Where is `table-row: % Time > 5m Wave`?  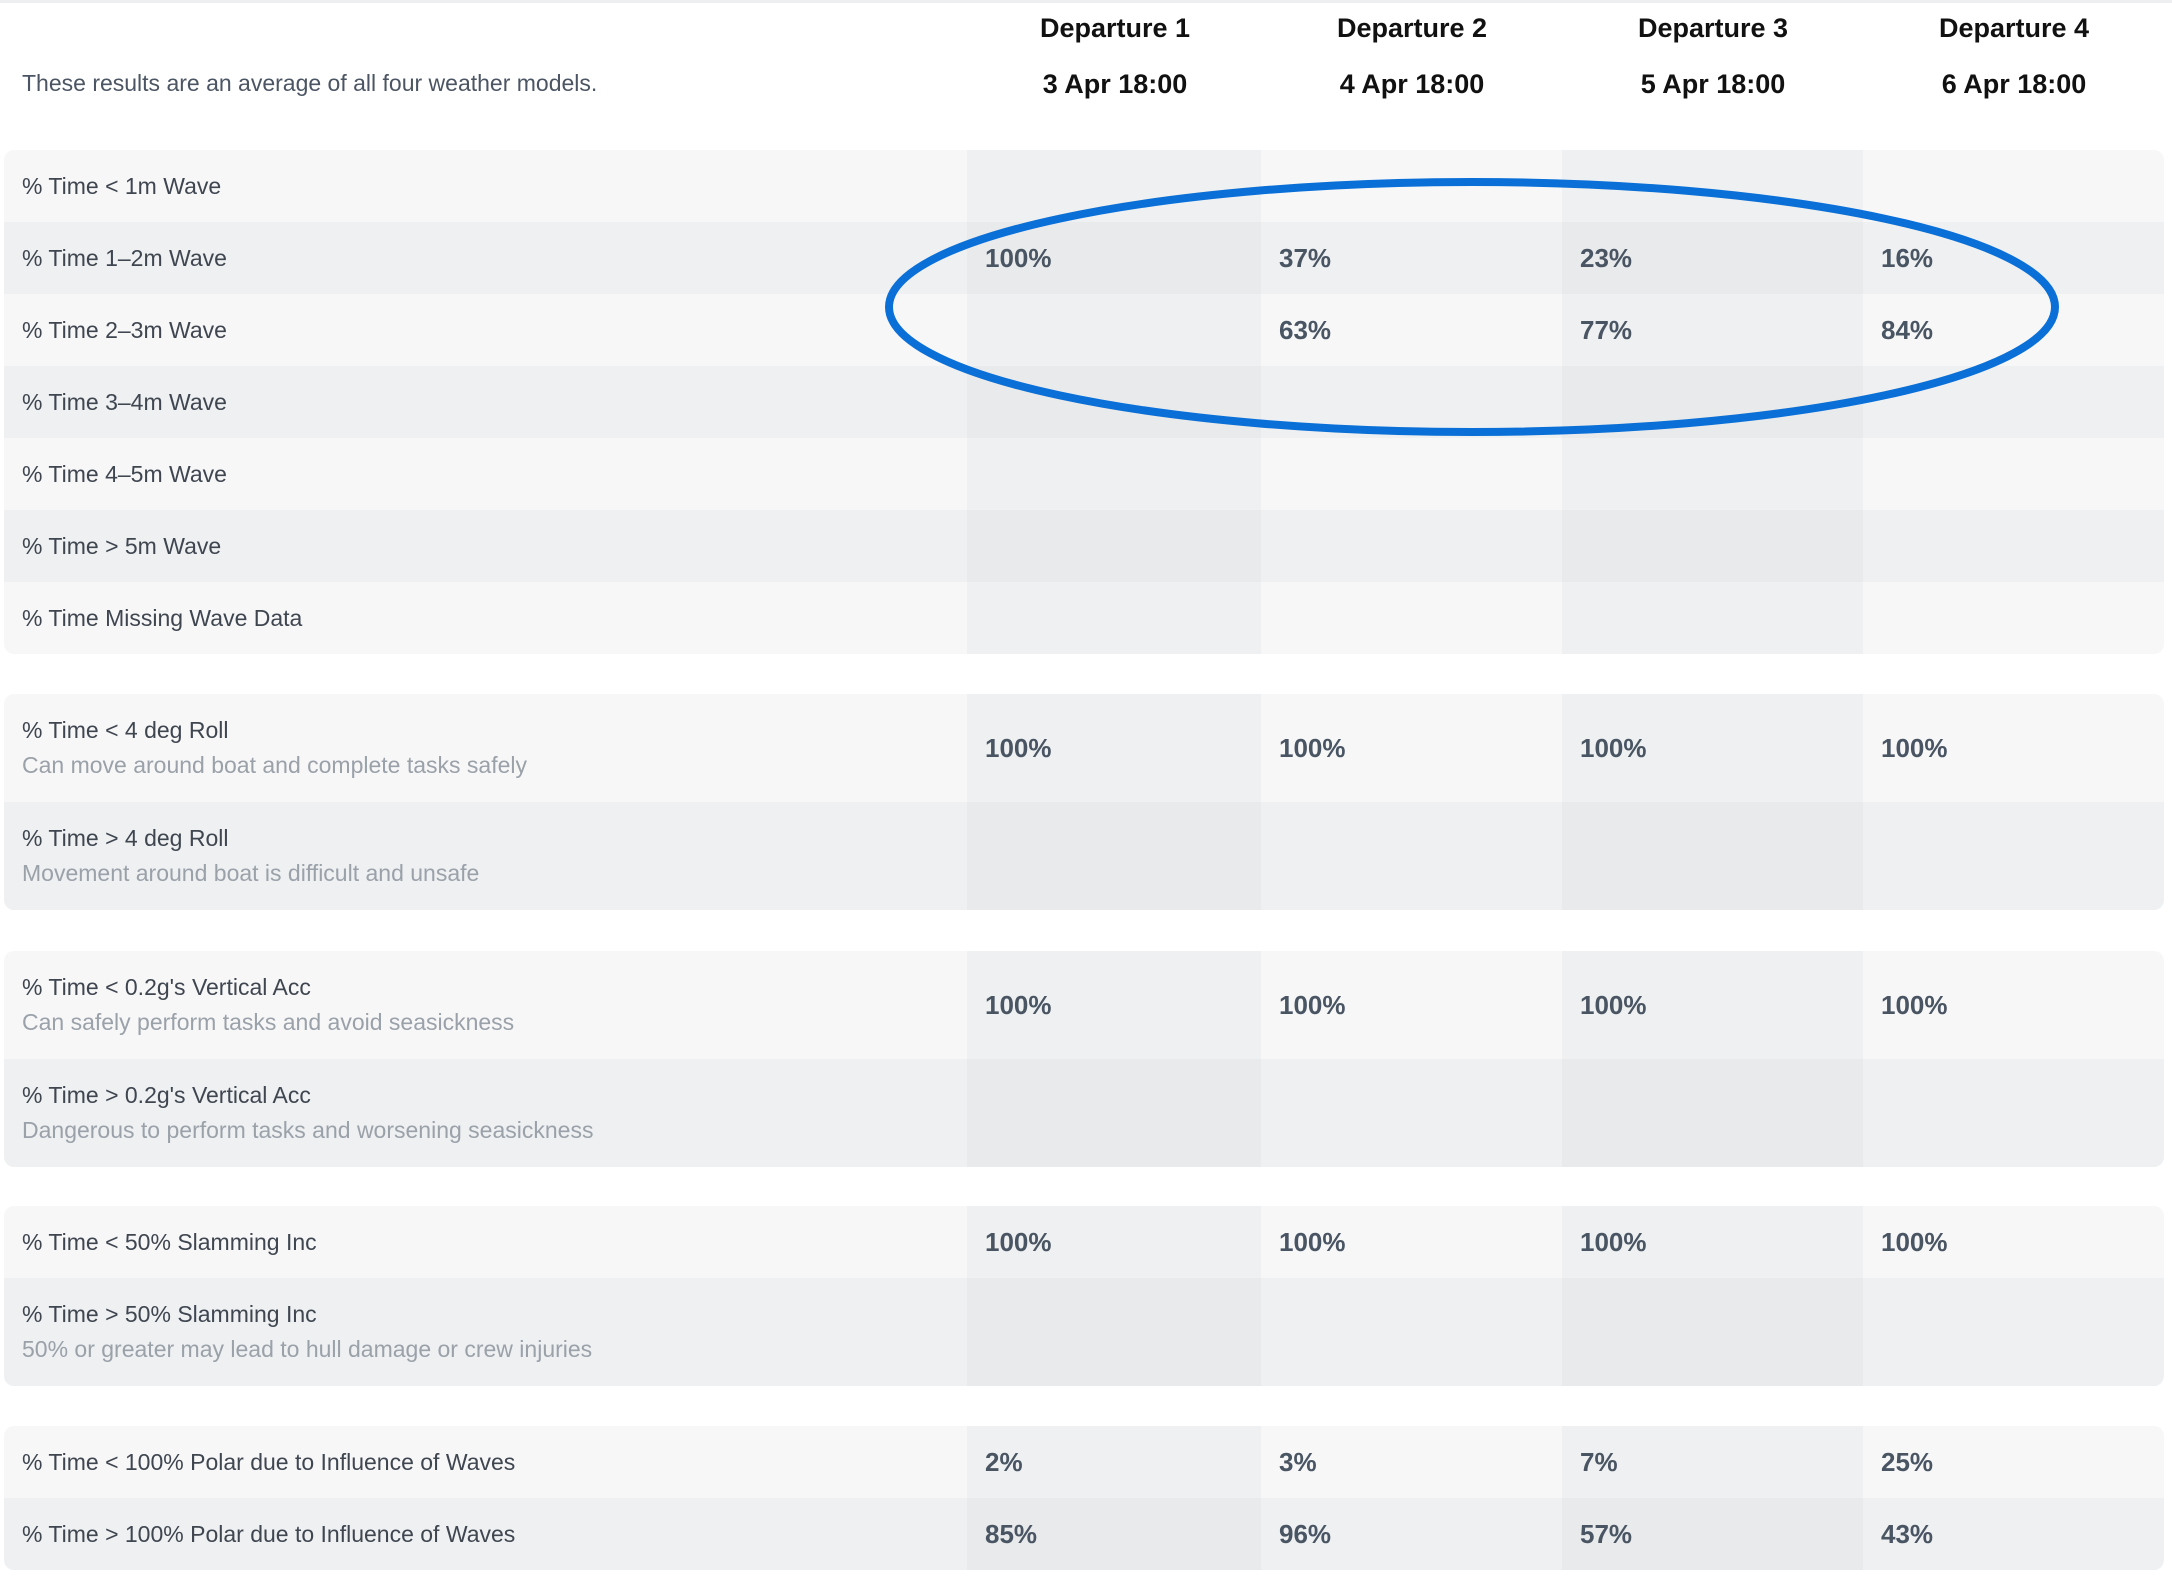
table-row: % Time > 5m Wave is located at coordinates (1084, 546).